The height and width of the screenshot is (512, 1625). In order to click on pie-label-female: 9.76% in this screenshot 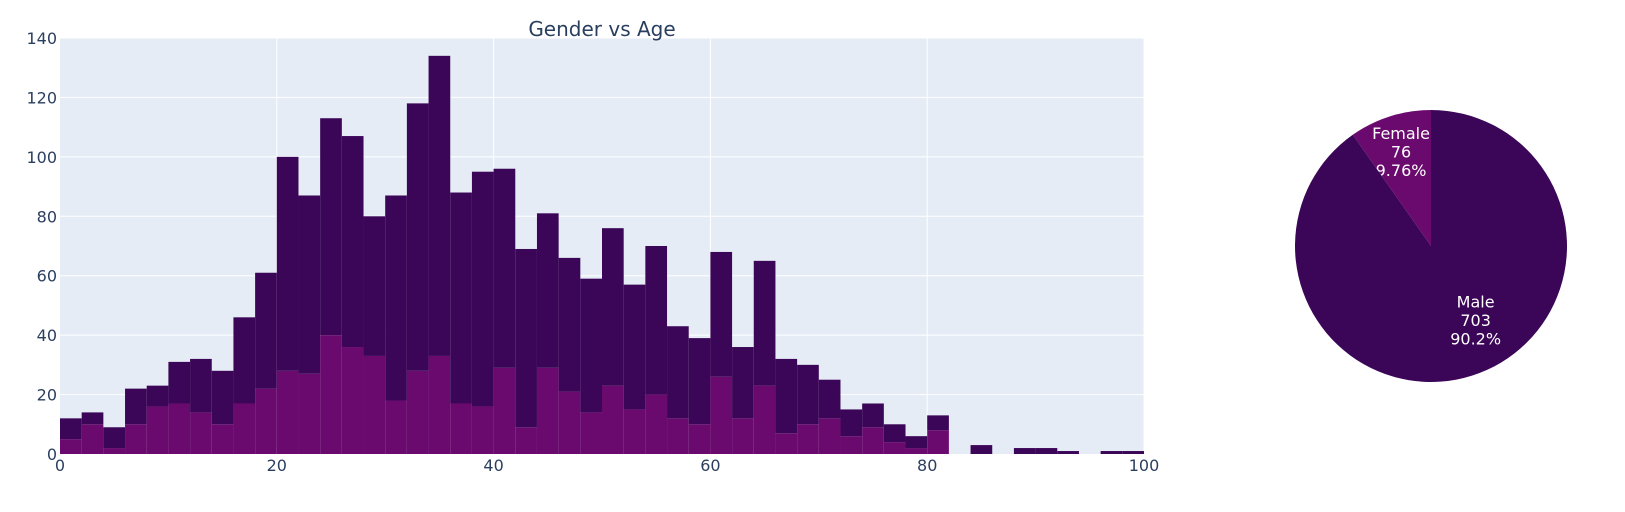, I will do `click(1401, 170)`.